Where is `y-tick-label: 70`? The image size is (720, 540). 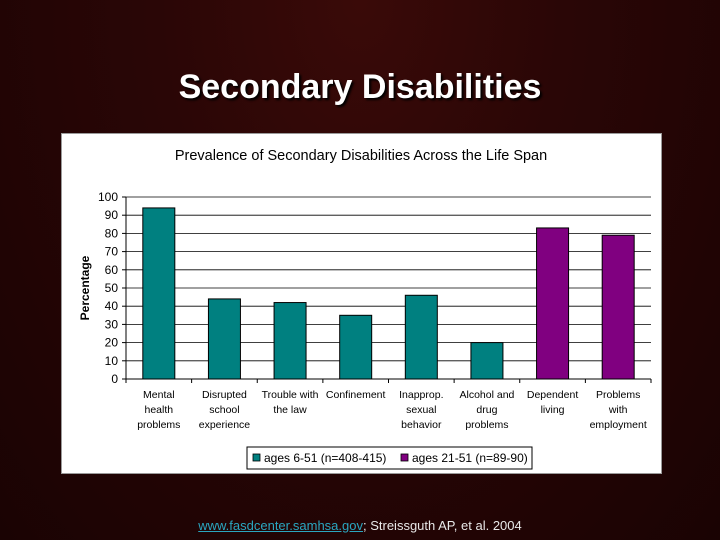
y-tick-label: 70 is located at coordinates (112, 252).